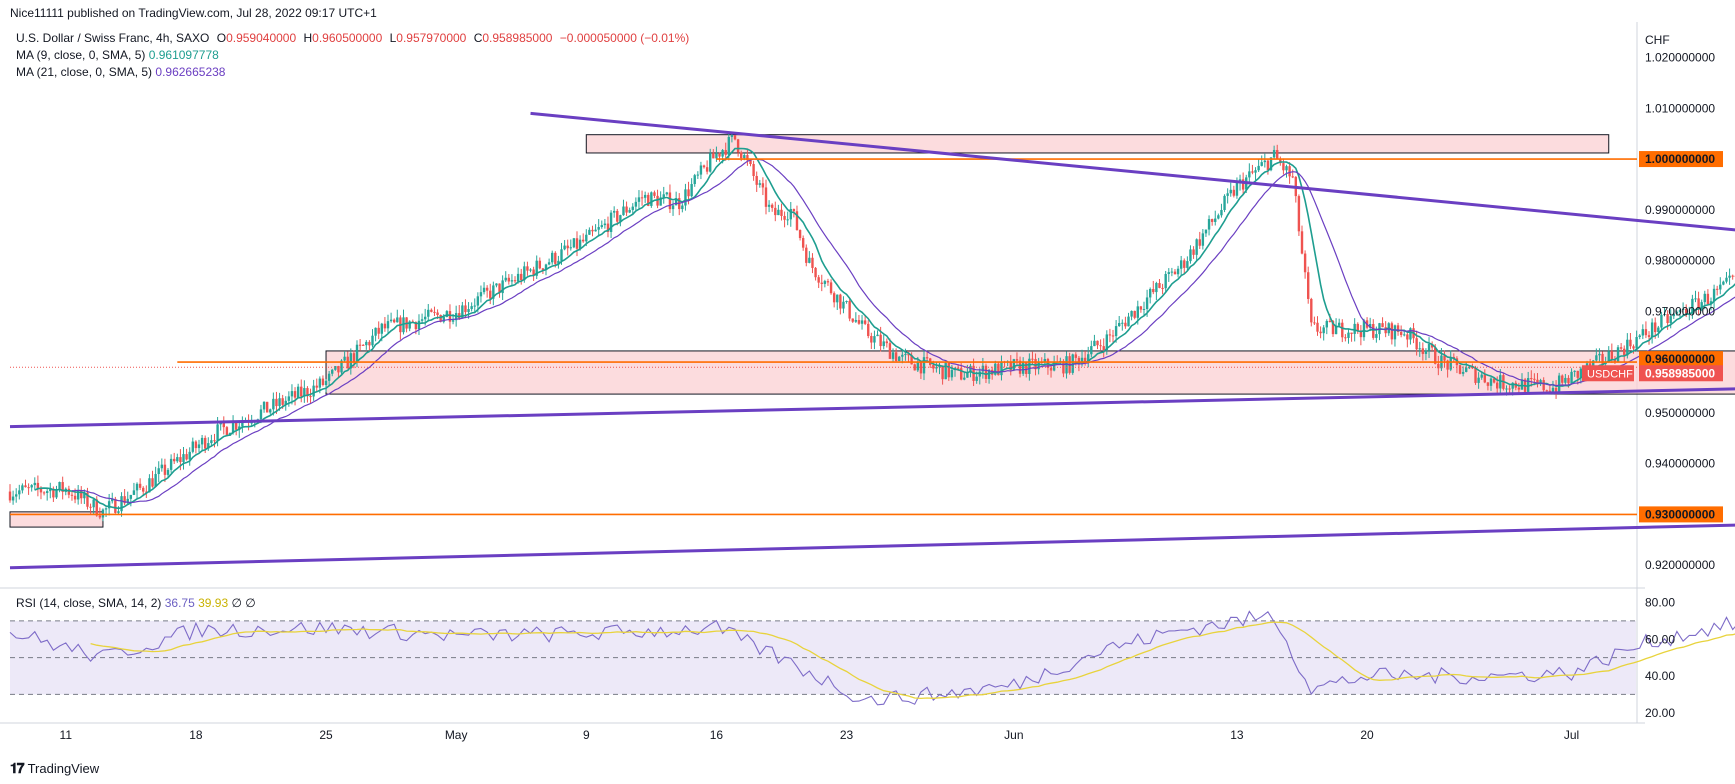  What do you see at coordinates (872, 408) in the screenshot?
I see `ascending-trendline-upper` at bounding box center [872, 408].